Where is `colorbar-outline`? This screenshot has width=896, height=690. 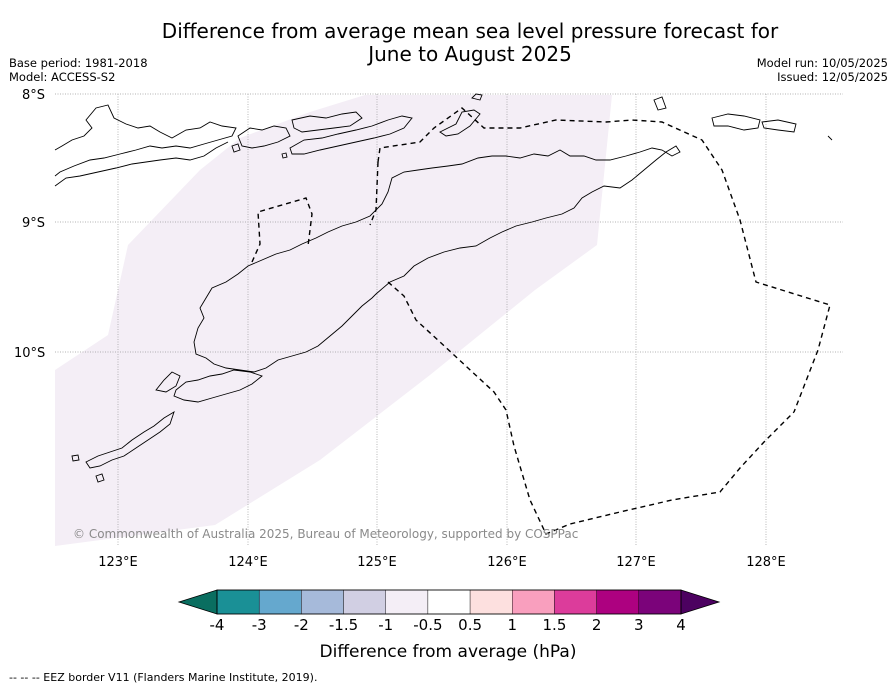
colorbar-outline is located at coordinates (449, 602).